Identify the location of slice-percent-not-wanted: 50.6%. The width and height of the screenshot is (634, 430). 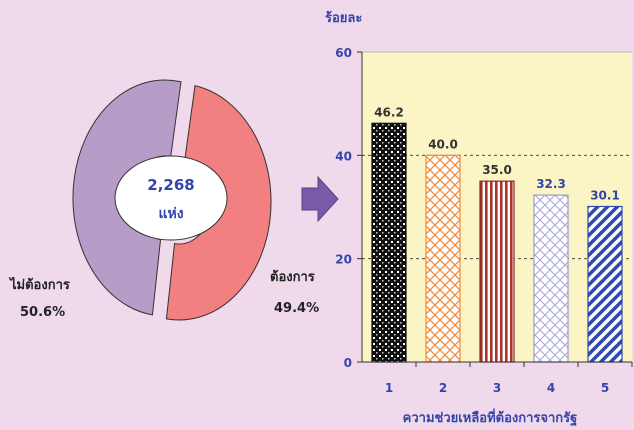
(42, 312).